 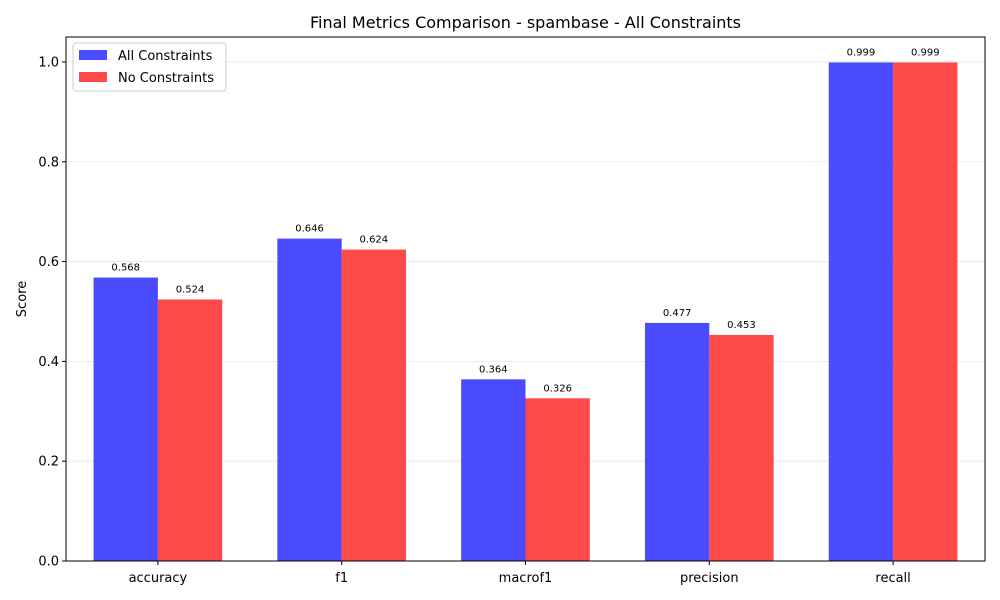 I want to click on y-tick-label: 0.8, so click(x=48, y=162).